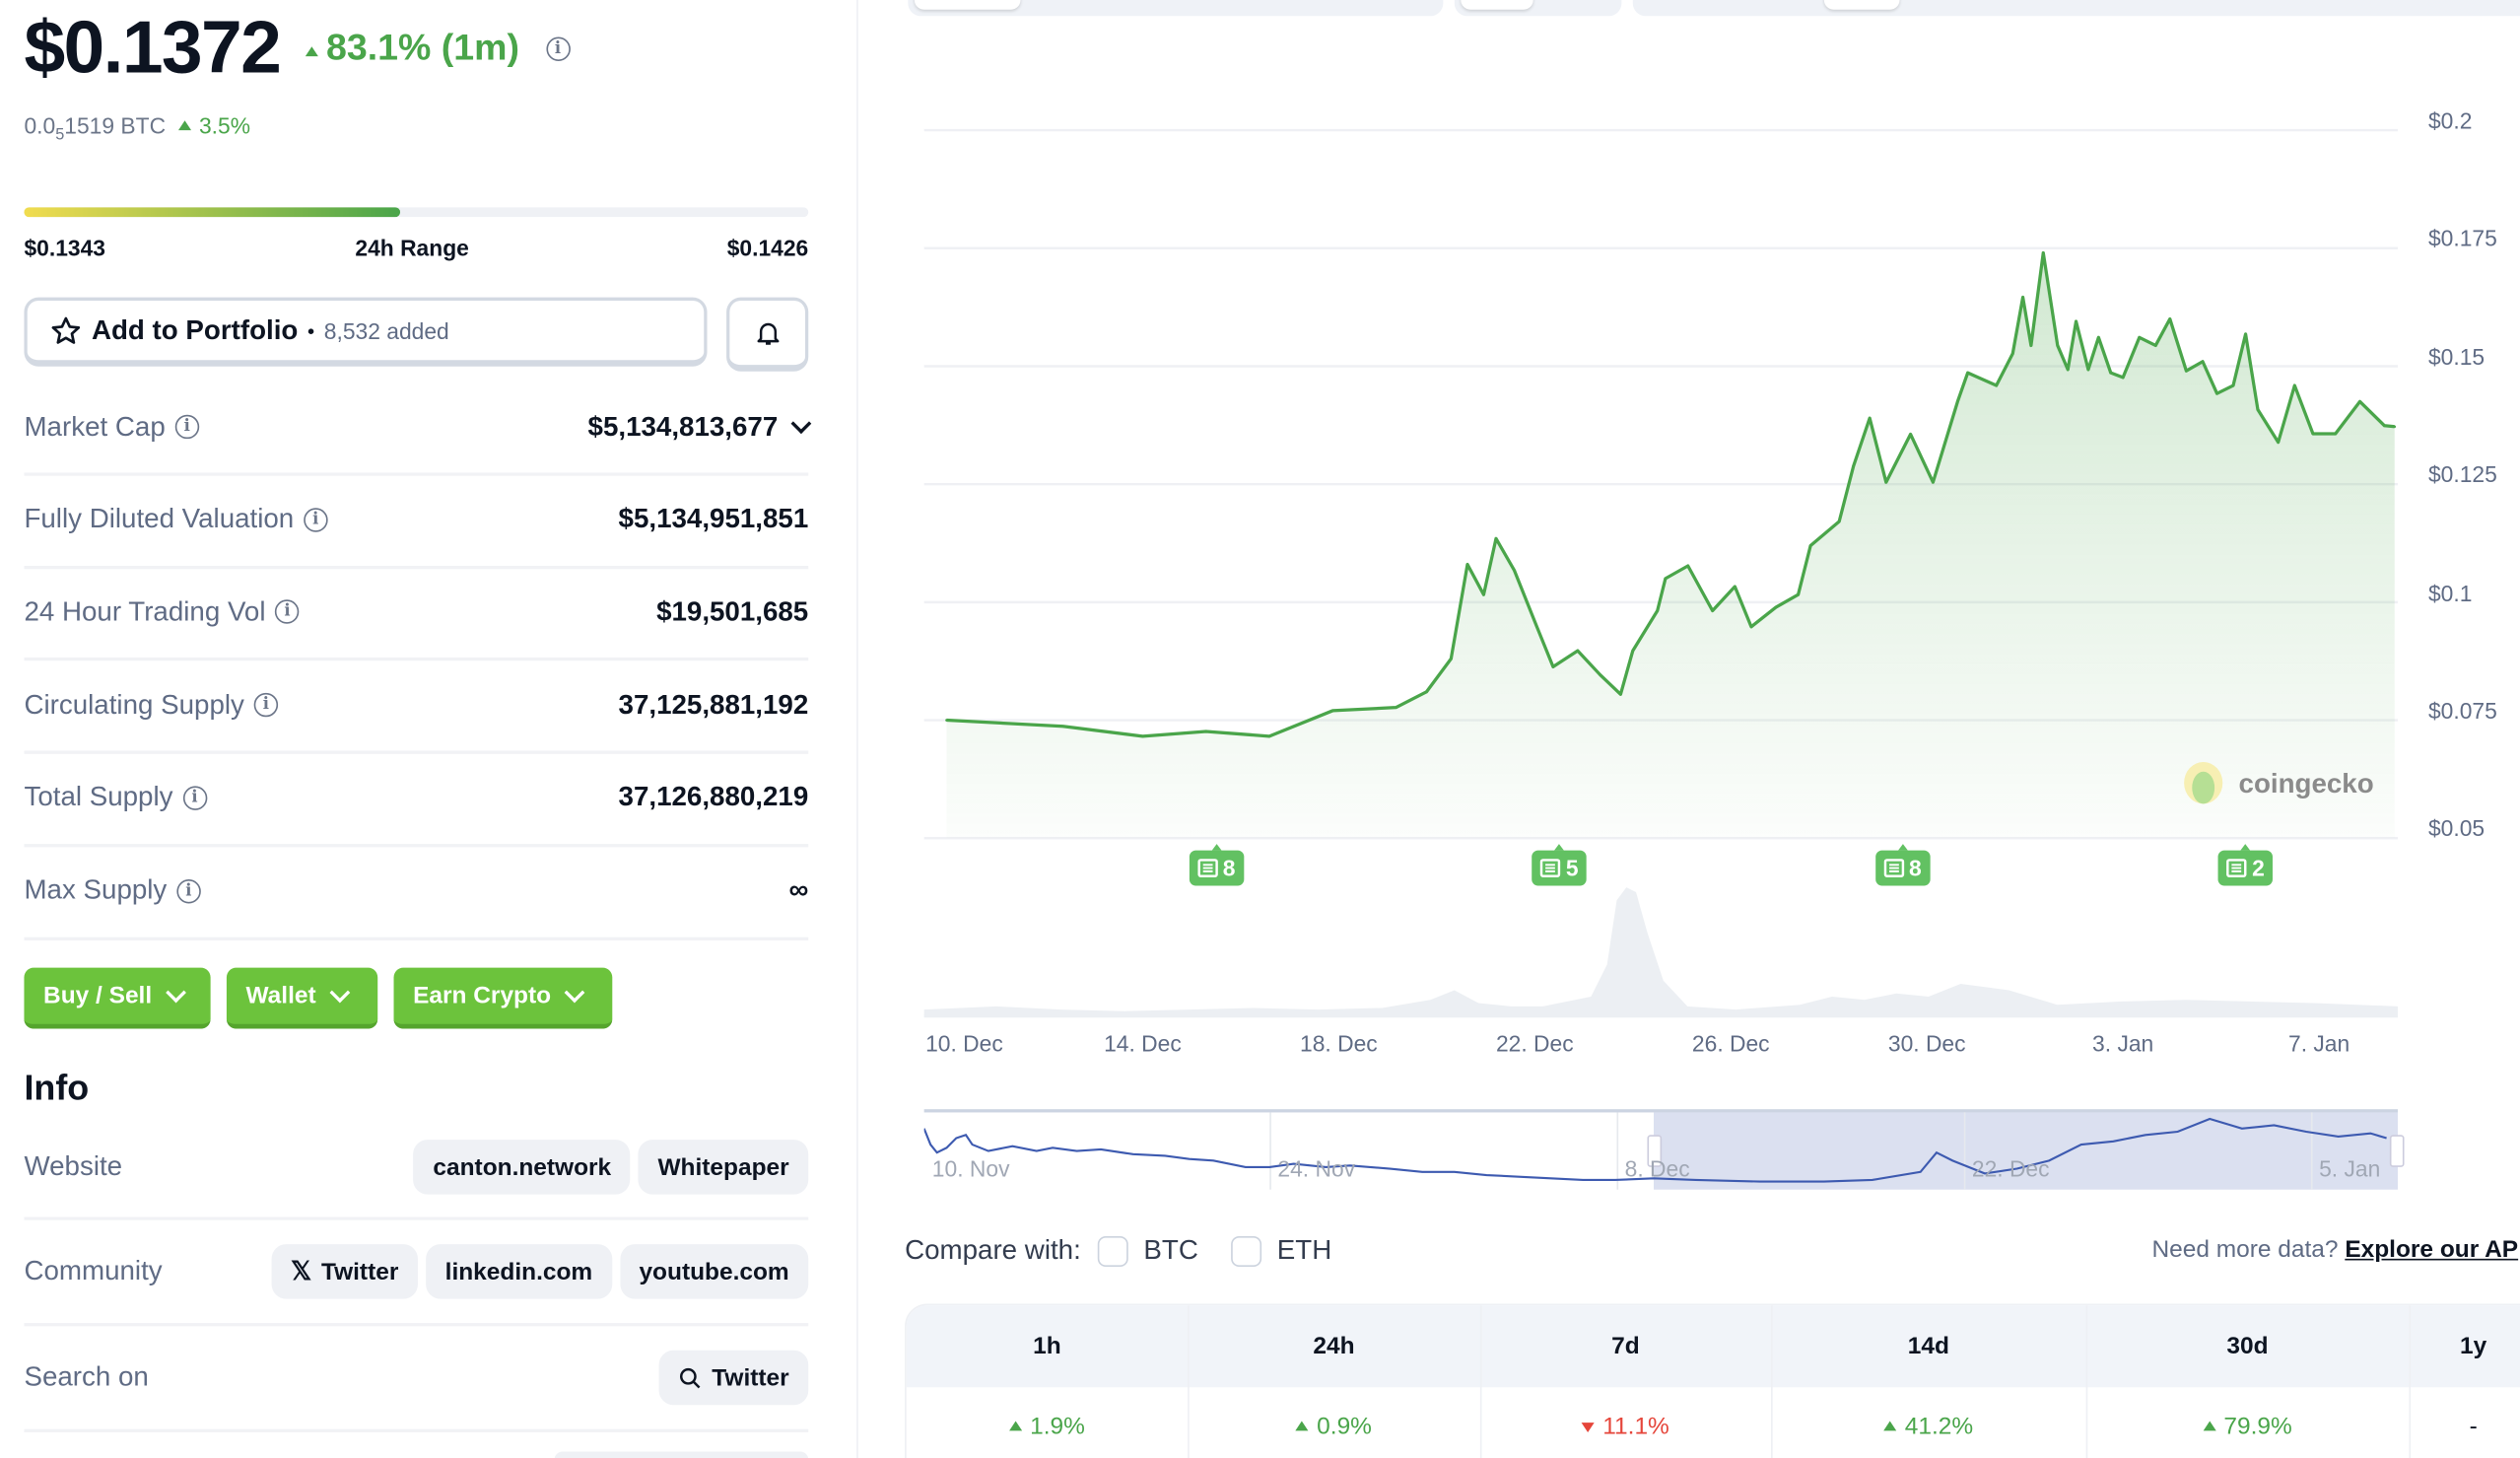 This screenshot has height=1458, width=2520. I want to click on search-twitter-label: Twitter, so click(750, 1377).